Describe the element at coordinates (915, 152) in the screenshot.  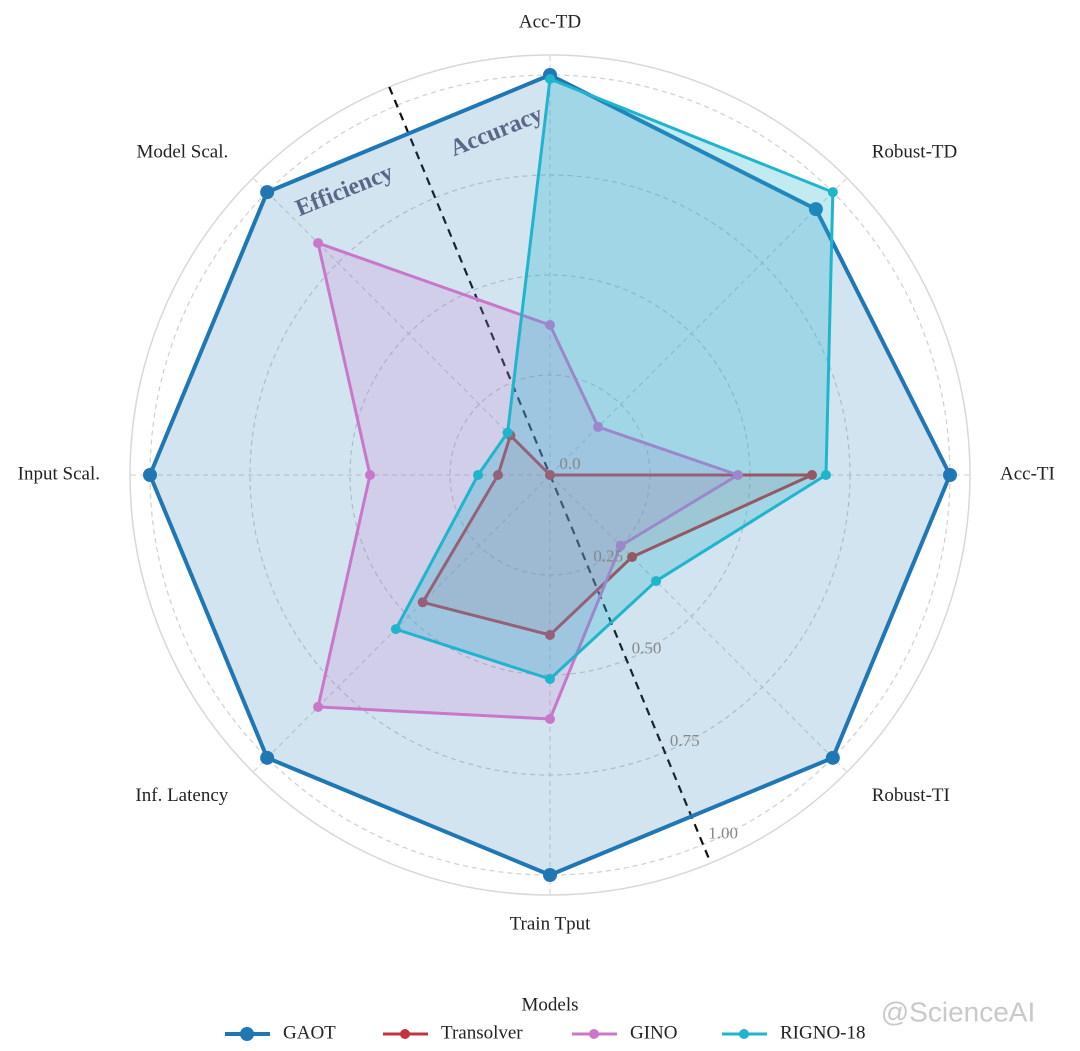
I see `axis-label: Robust-TD` at that location.